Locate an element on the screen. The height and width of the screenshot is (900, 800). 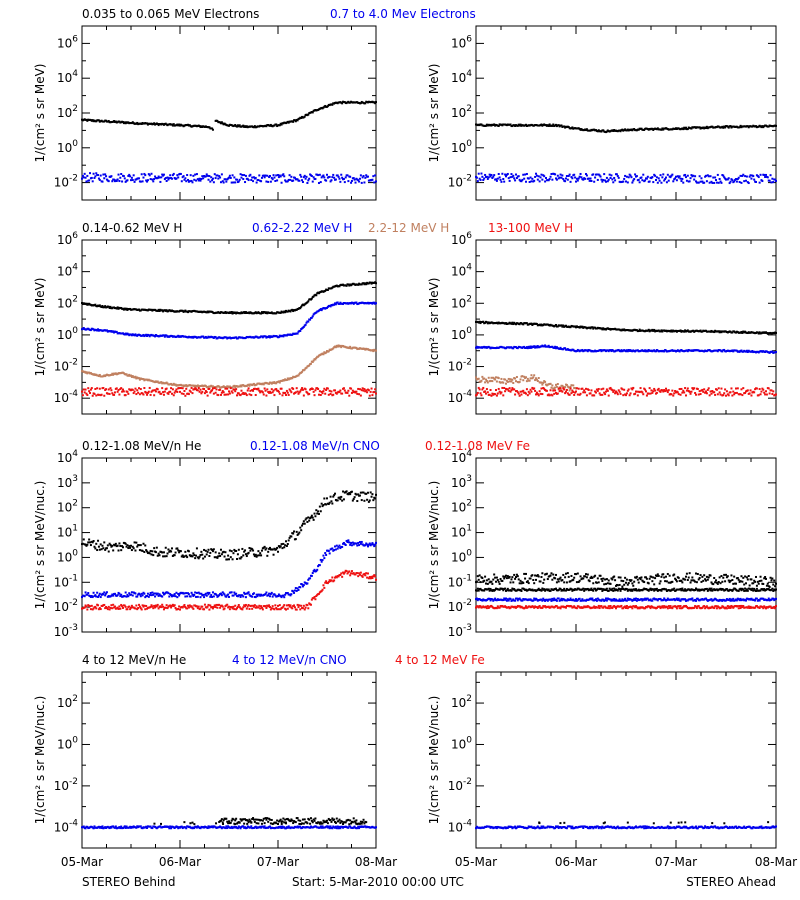
y-tick-label: 10⁰ is located at coordinates (67, 334).